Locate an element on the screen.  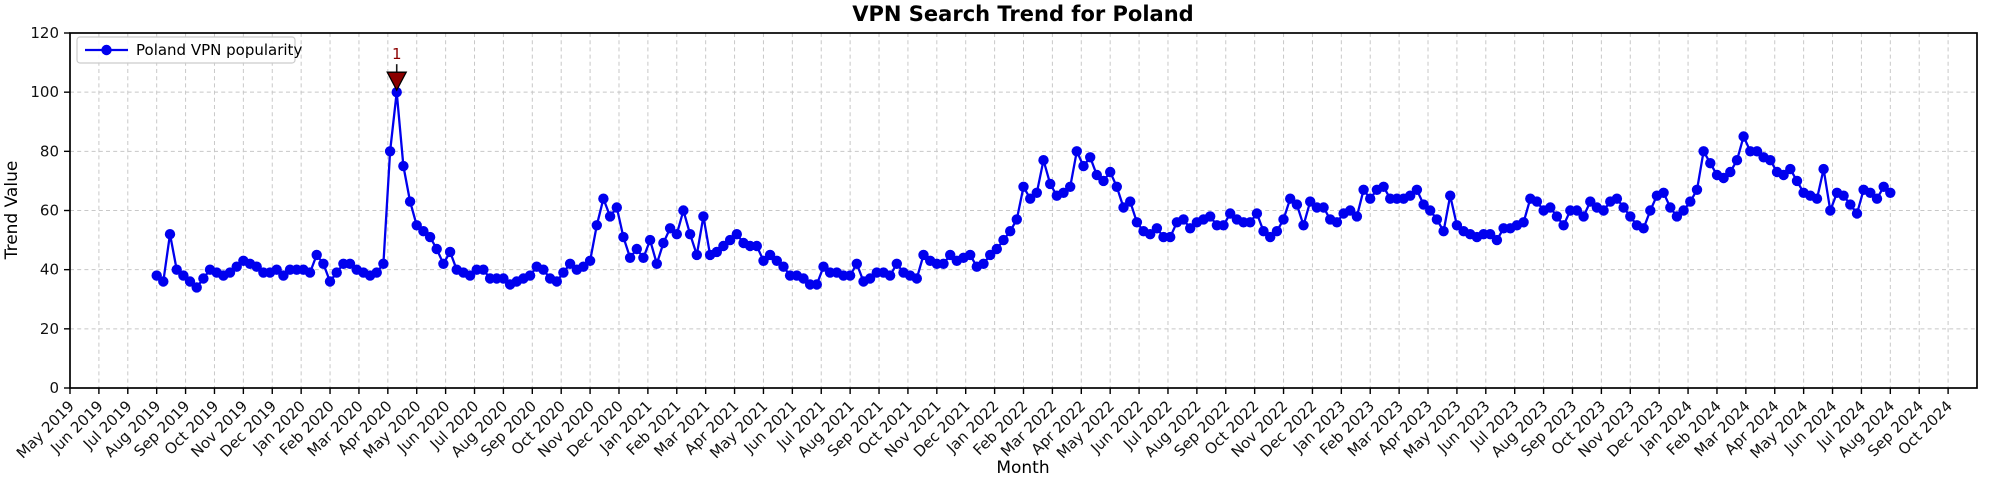
y-tick-label: 40 is located at coordinates (49, 270).